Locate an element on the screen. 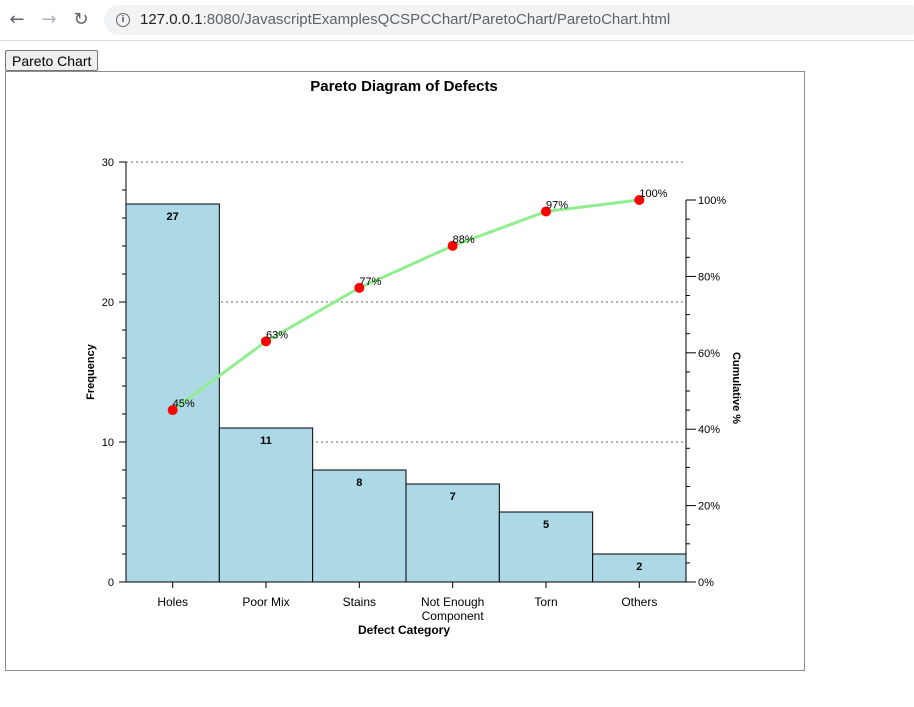  y-tick-label: 20 is located at coordinates (108, 303).